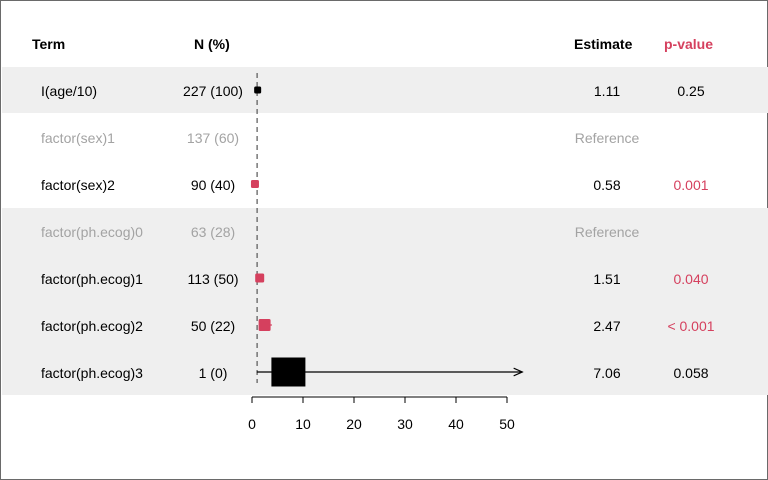  I want to click on row-n: 137 (60), so click(213, 138).